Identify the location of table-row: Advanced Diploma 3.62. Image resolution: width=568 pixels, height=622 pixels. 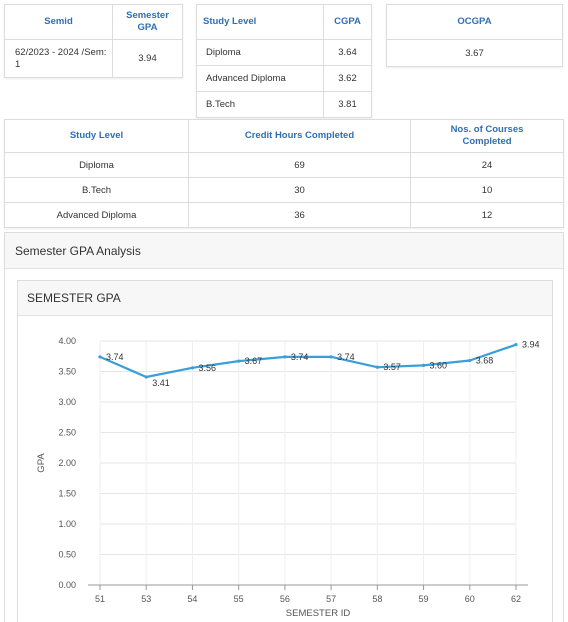
(284, 78).